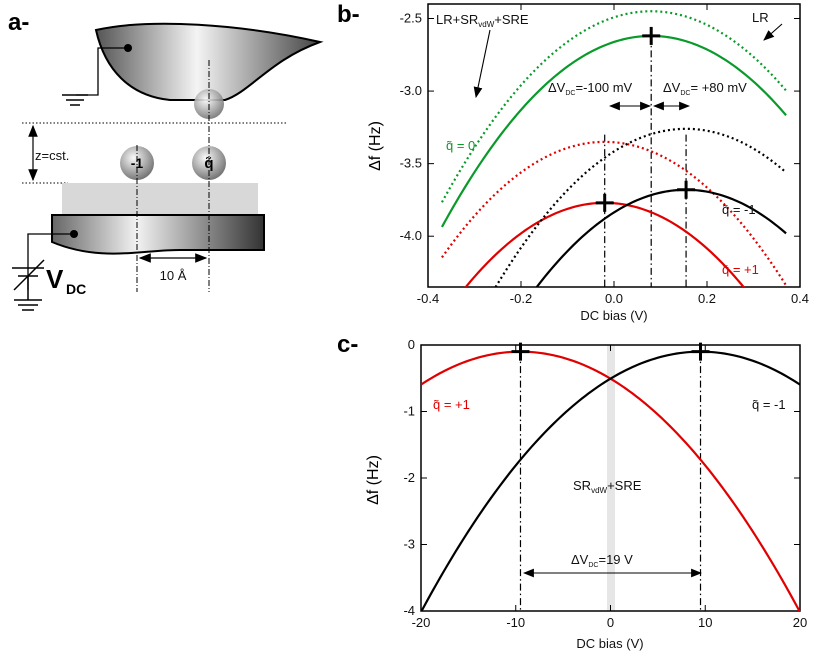 The image size is (816, 668). Describe the element at coordinates (375, 146) in the screenshot. I see `panel-b-ylabel: Δf (Hz)` at that location.